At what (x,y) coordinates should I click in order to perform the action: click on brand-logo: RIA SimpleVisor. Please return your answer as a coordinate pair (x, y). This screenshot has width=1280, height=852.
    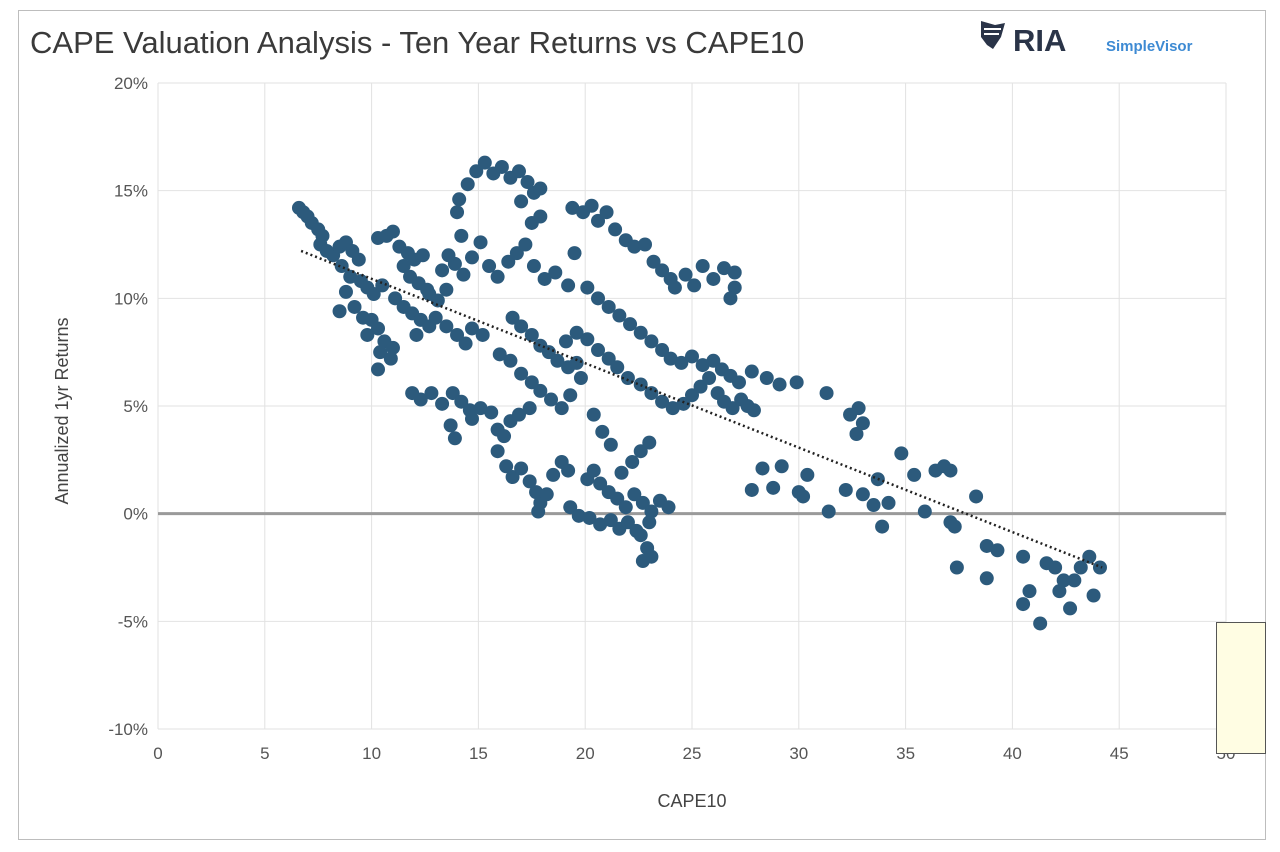
    Looking at the image, I should click on (1087, 39).